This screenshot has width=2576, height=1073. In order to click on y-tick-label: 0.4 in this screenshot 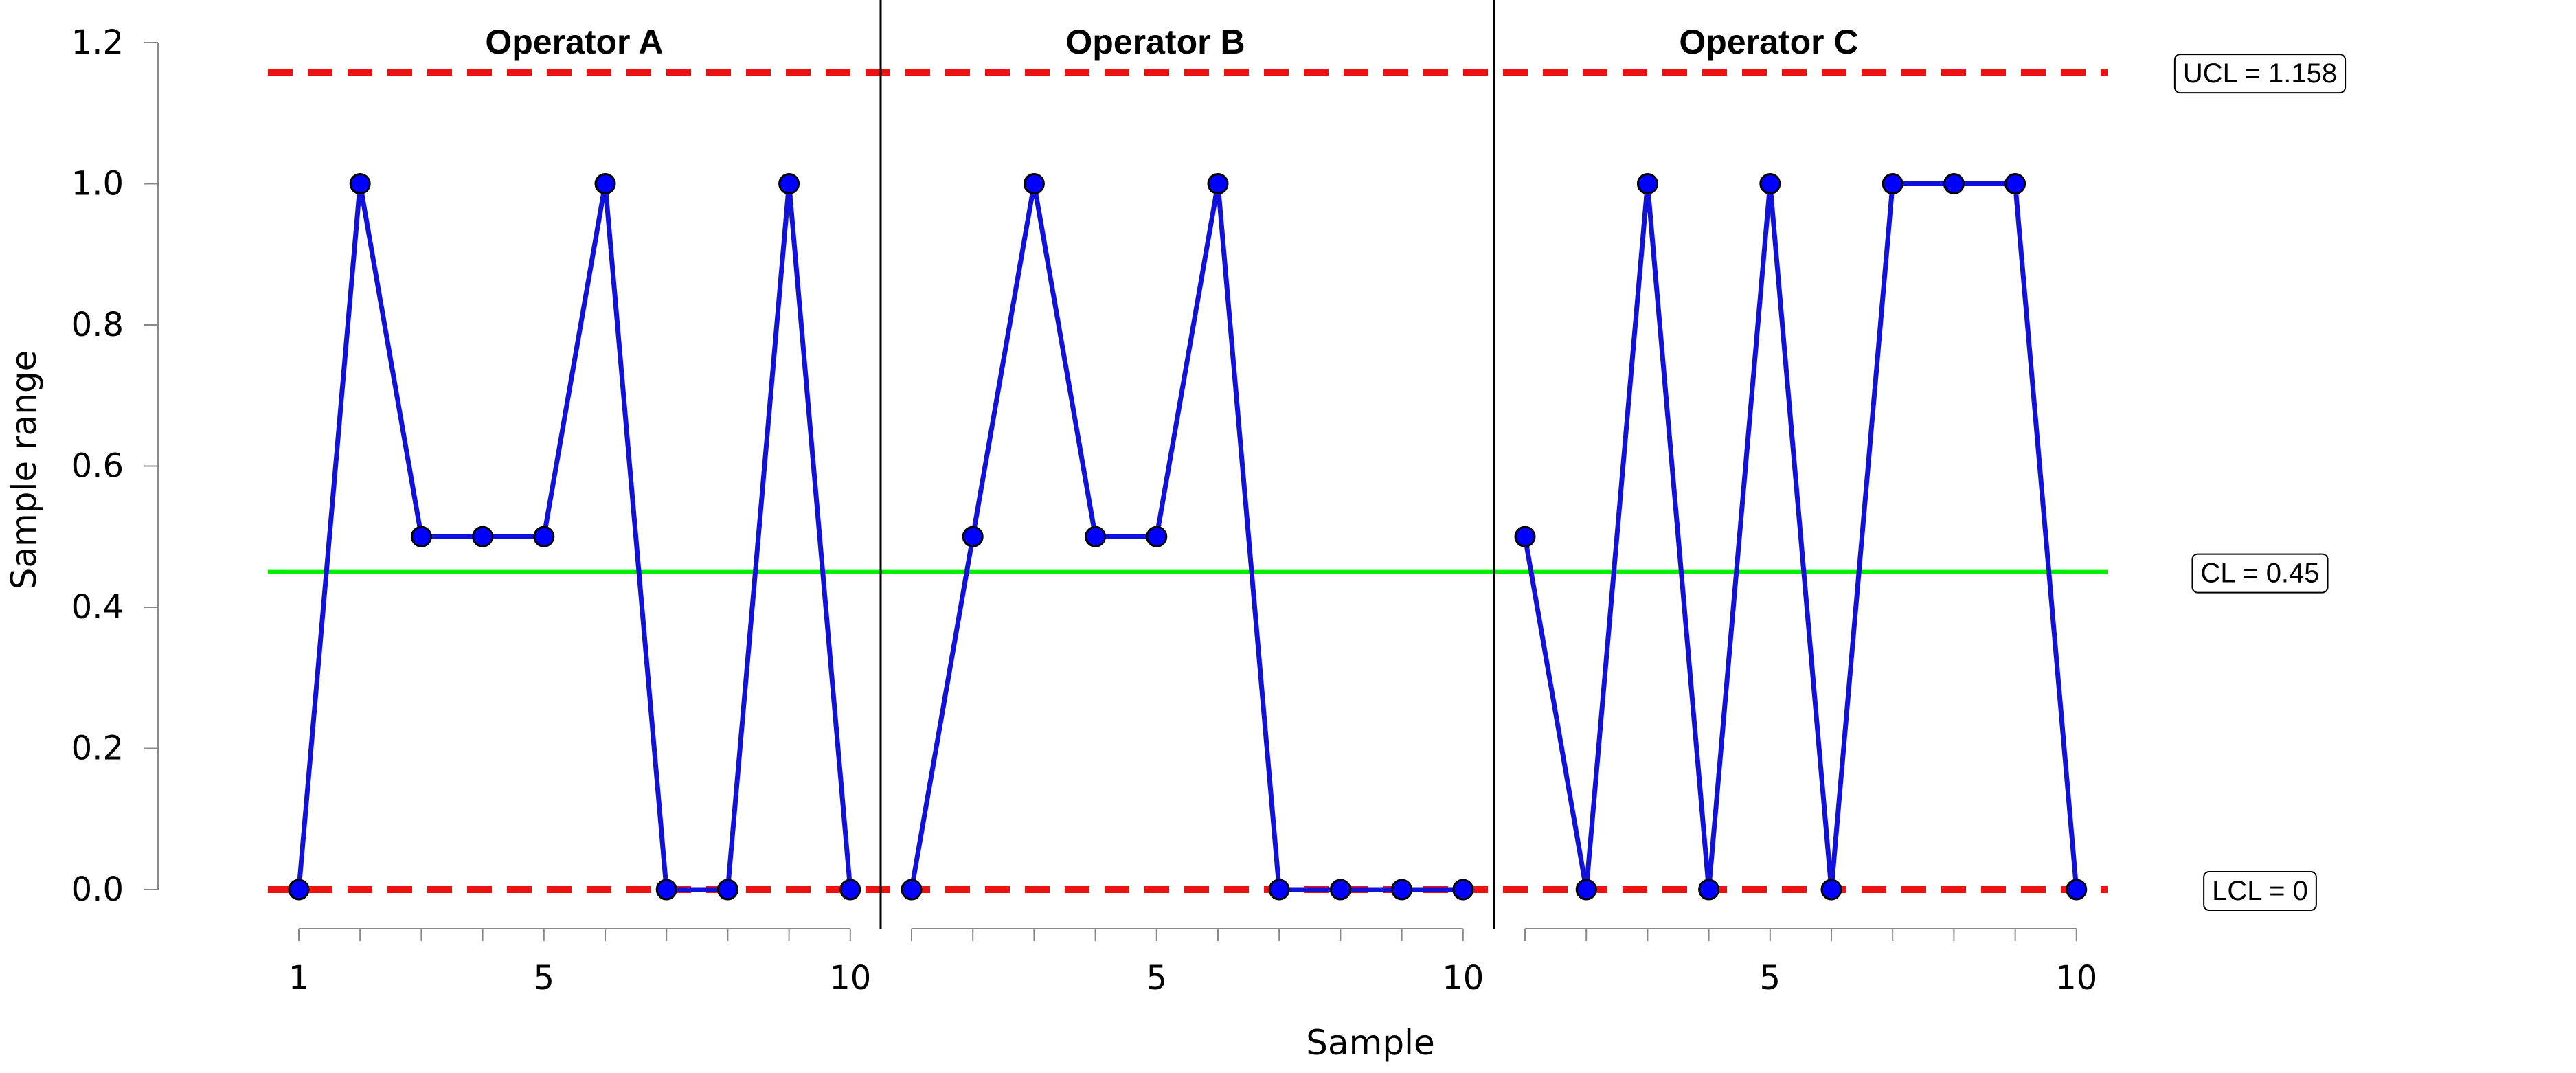, I will do `click(97, 607)`.